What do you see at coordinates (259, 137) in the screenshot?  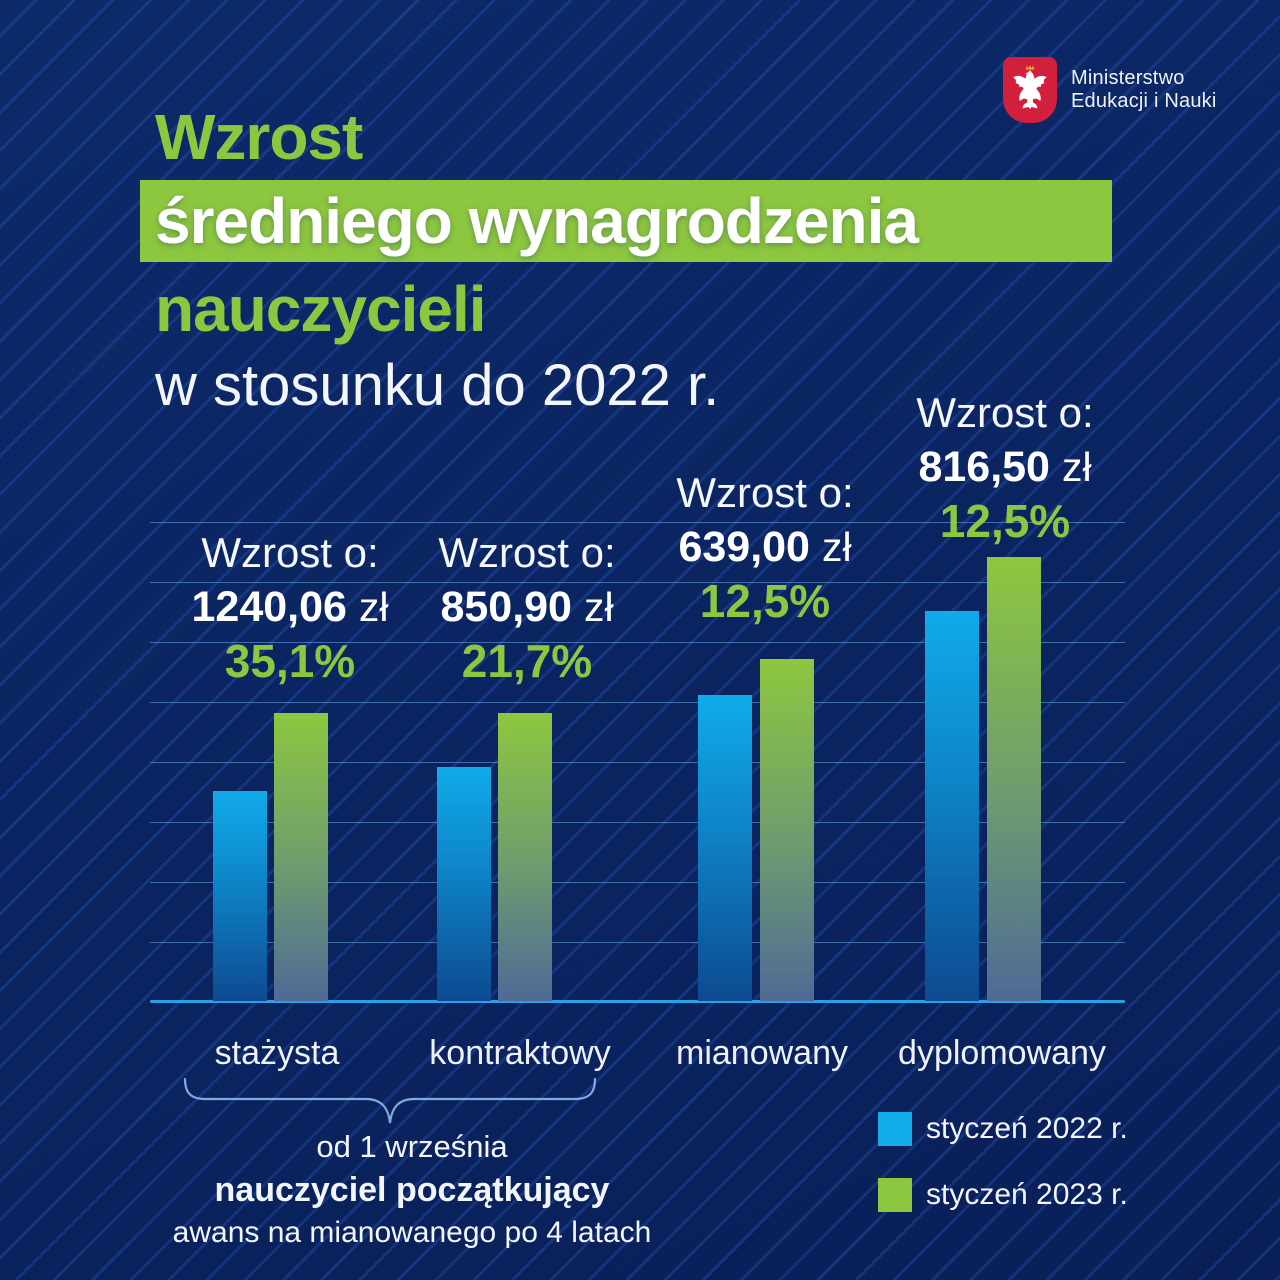 I see `title-line1: Wzrost` at bounding box center [259, 137].